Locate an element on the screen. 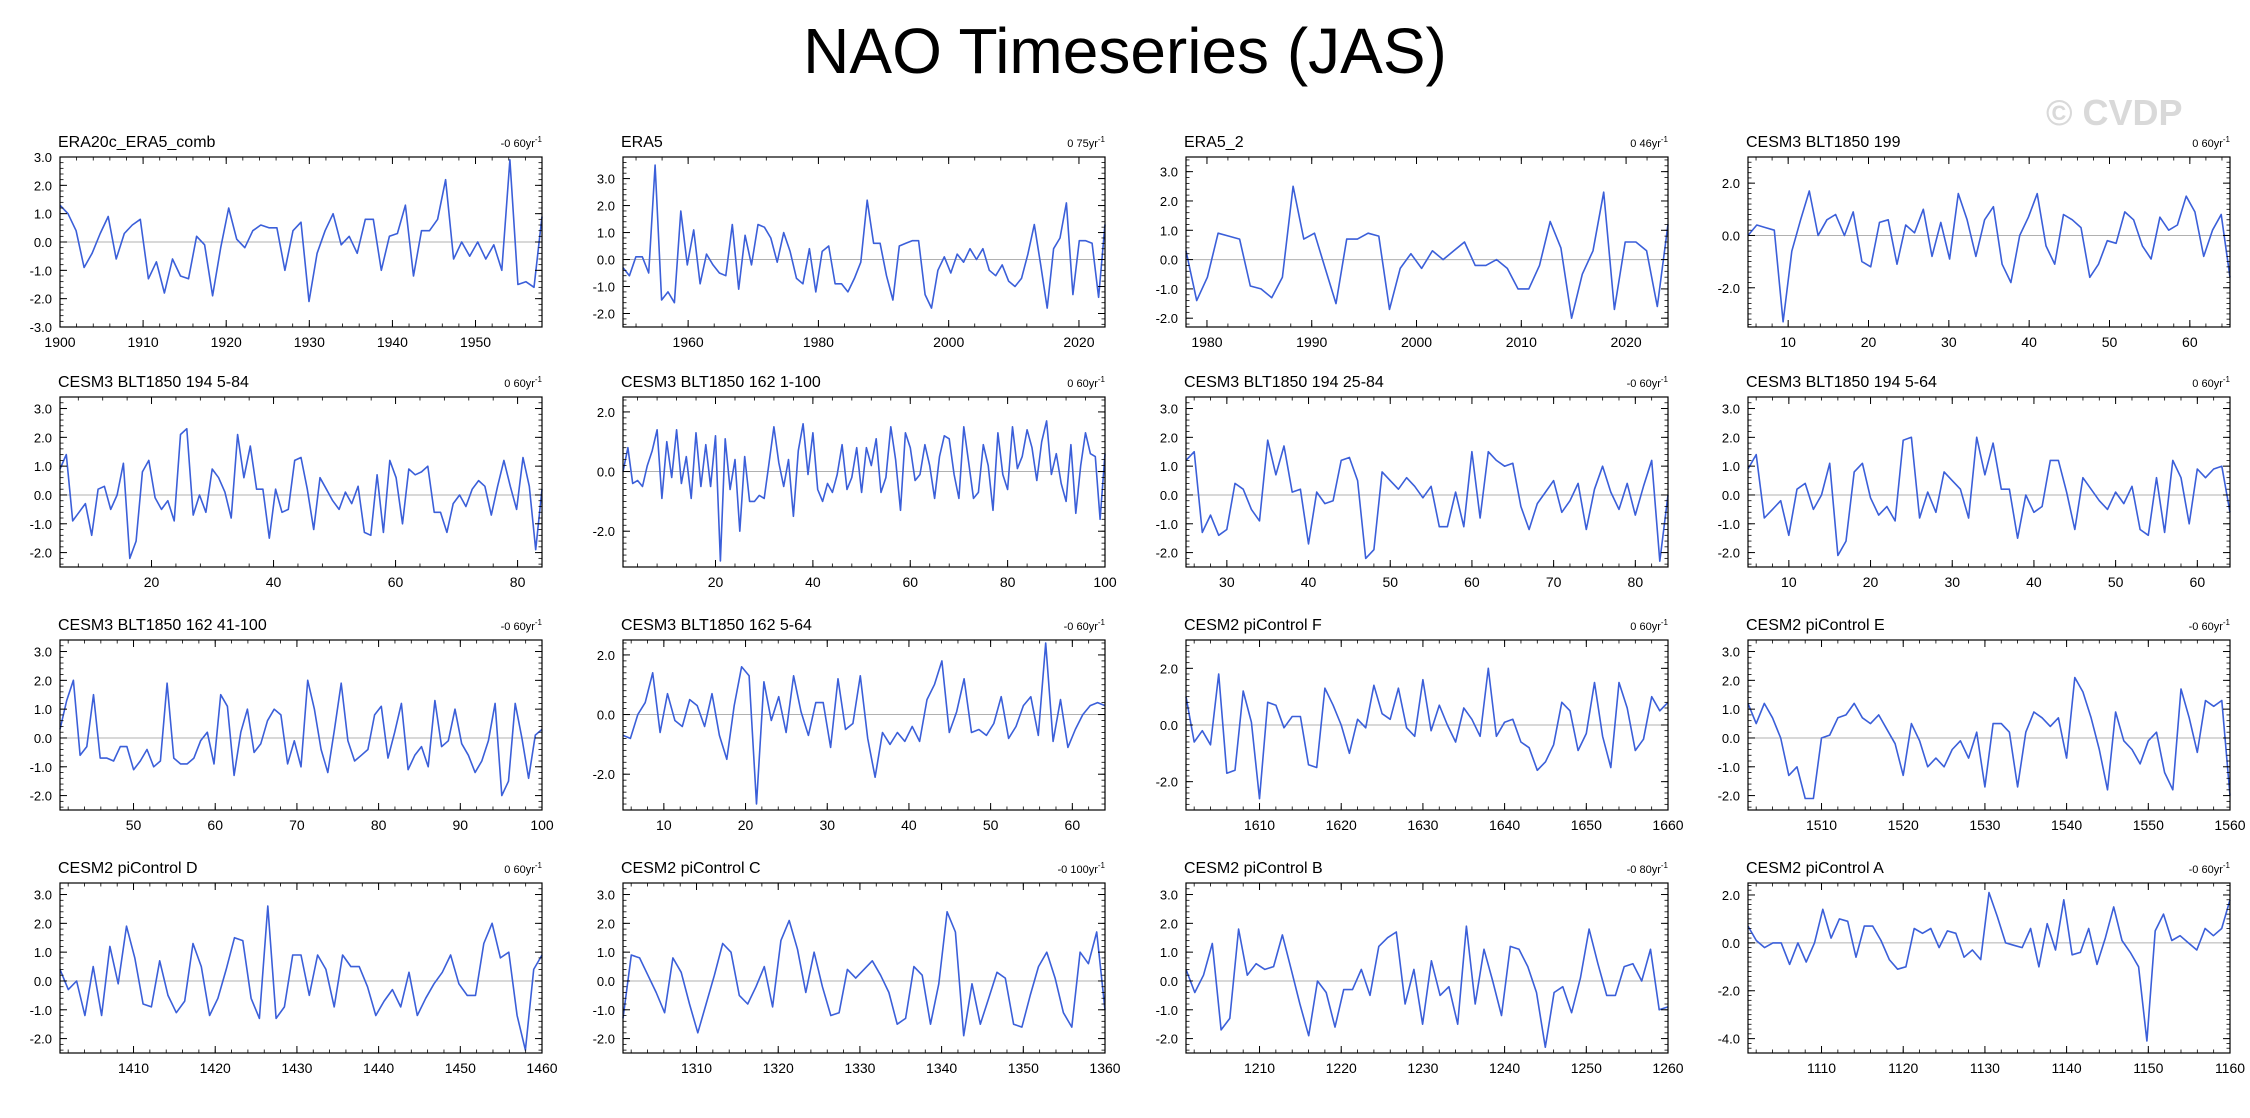 This screenshot has height=1118, width=2250. xtick-label: 1520 is located at coordinates (1903, 825).